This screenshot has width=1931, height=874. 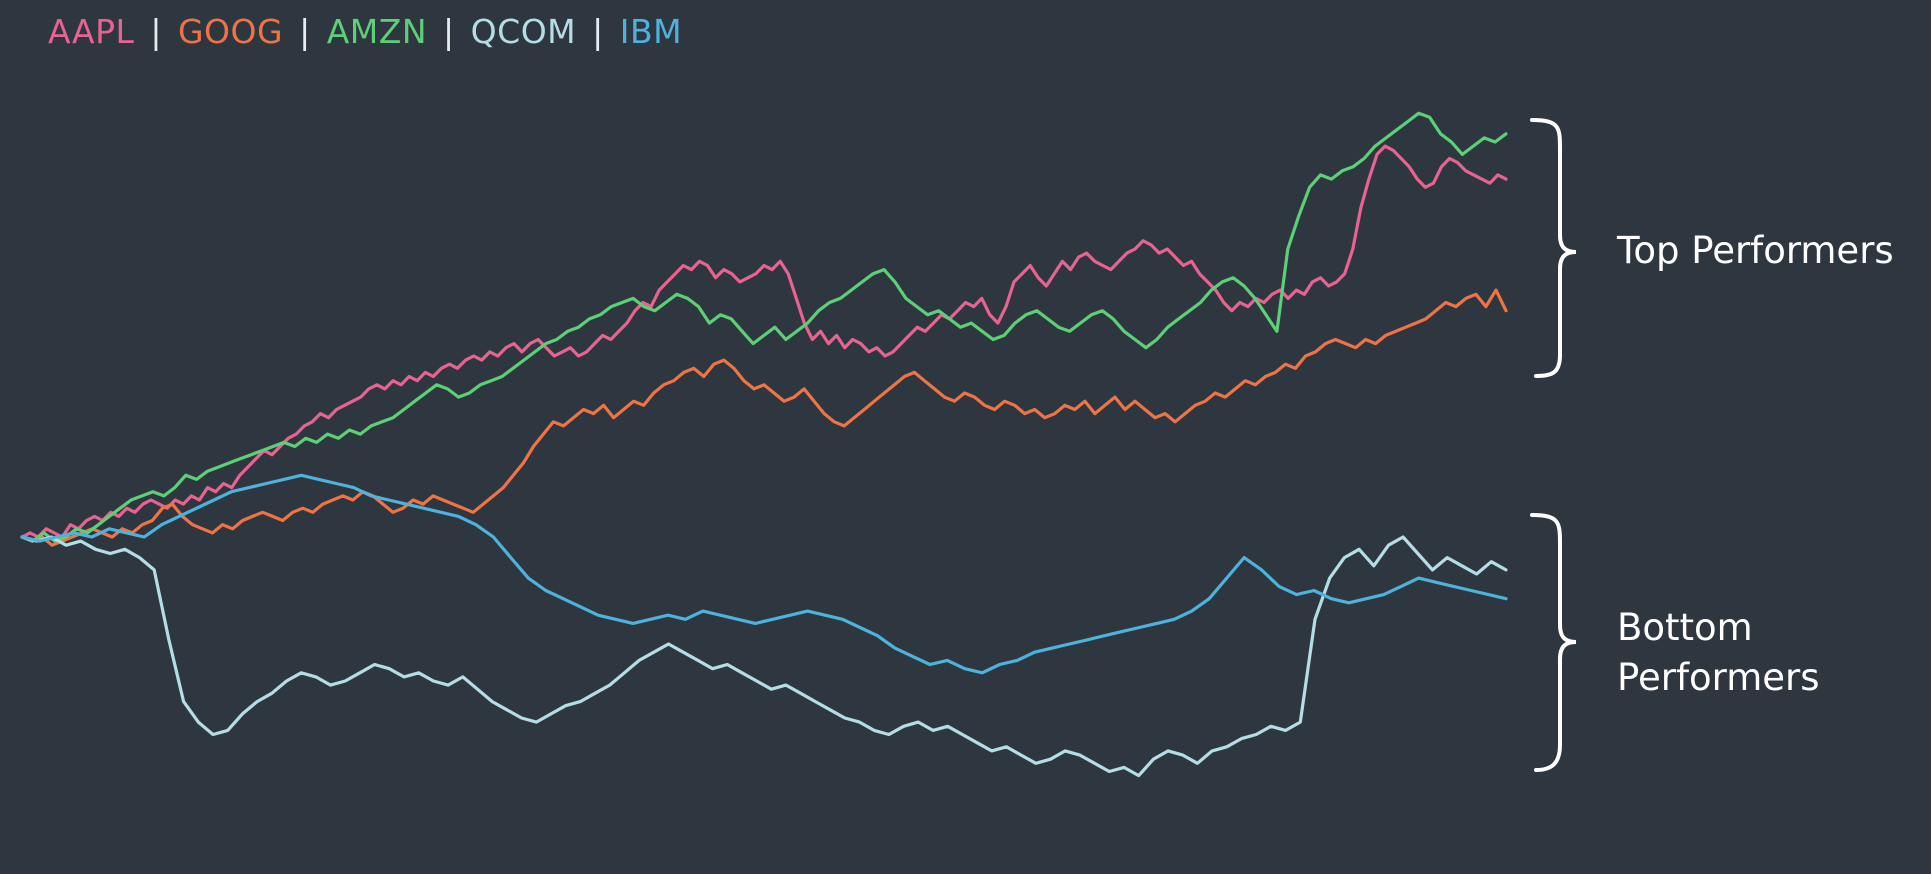 I want to click on bottom-performers-brace, so click(x=1553, y=642).